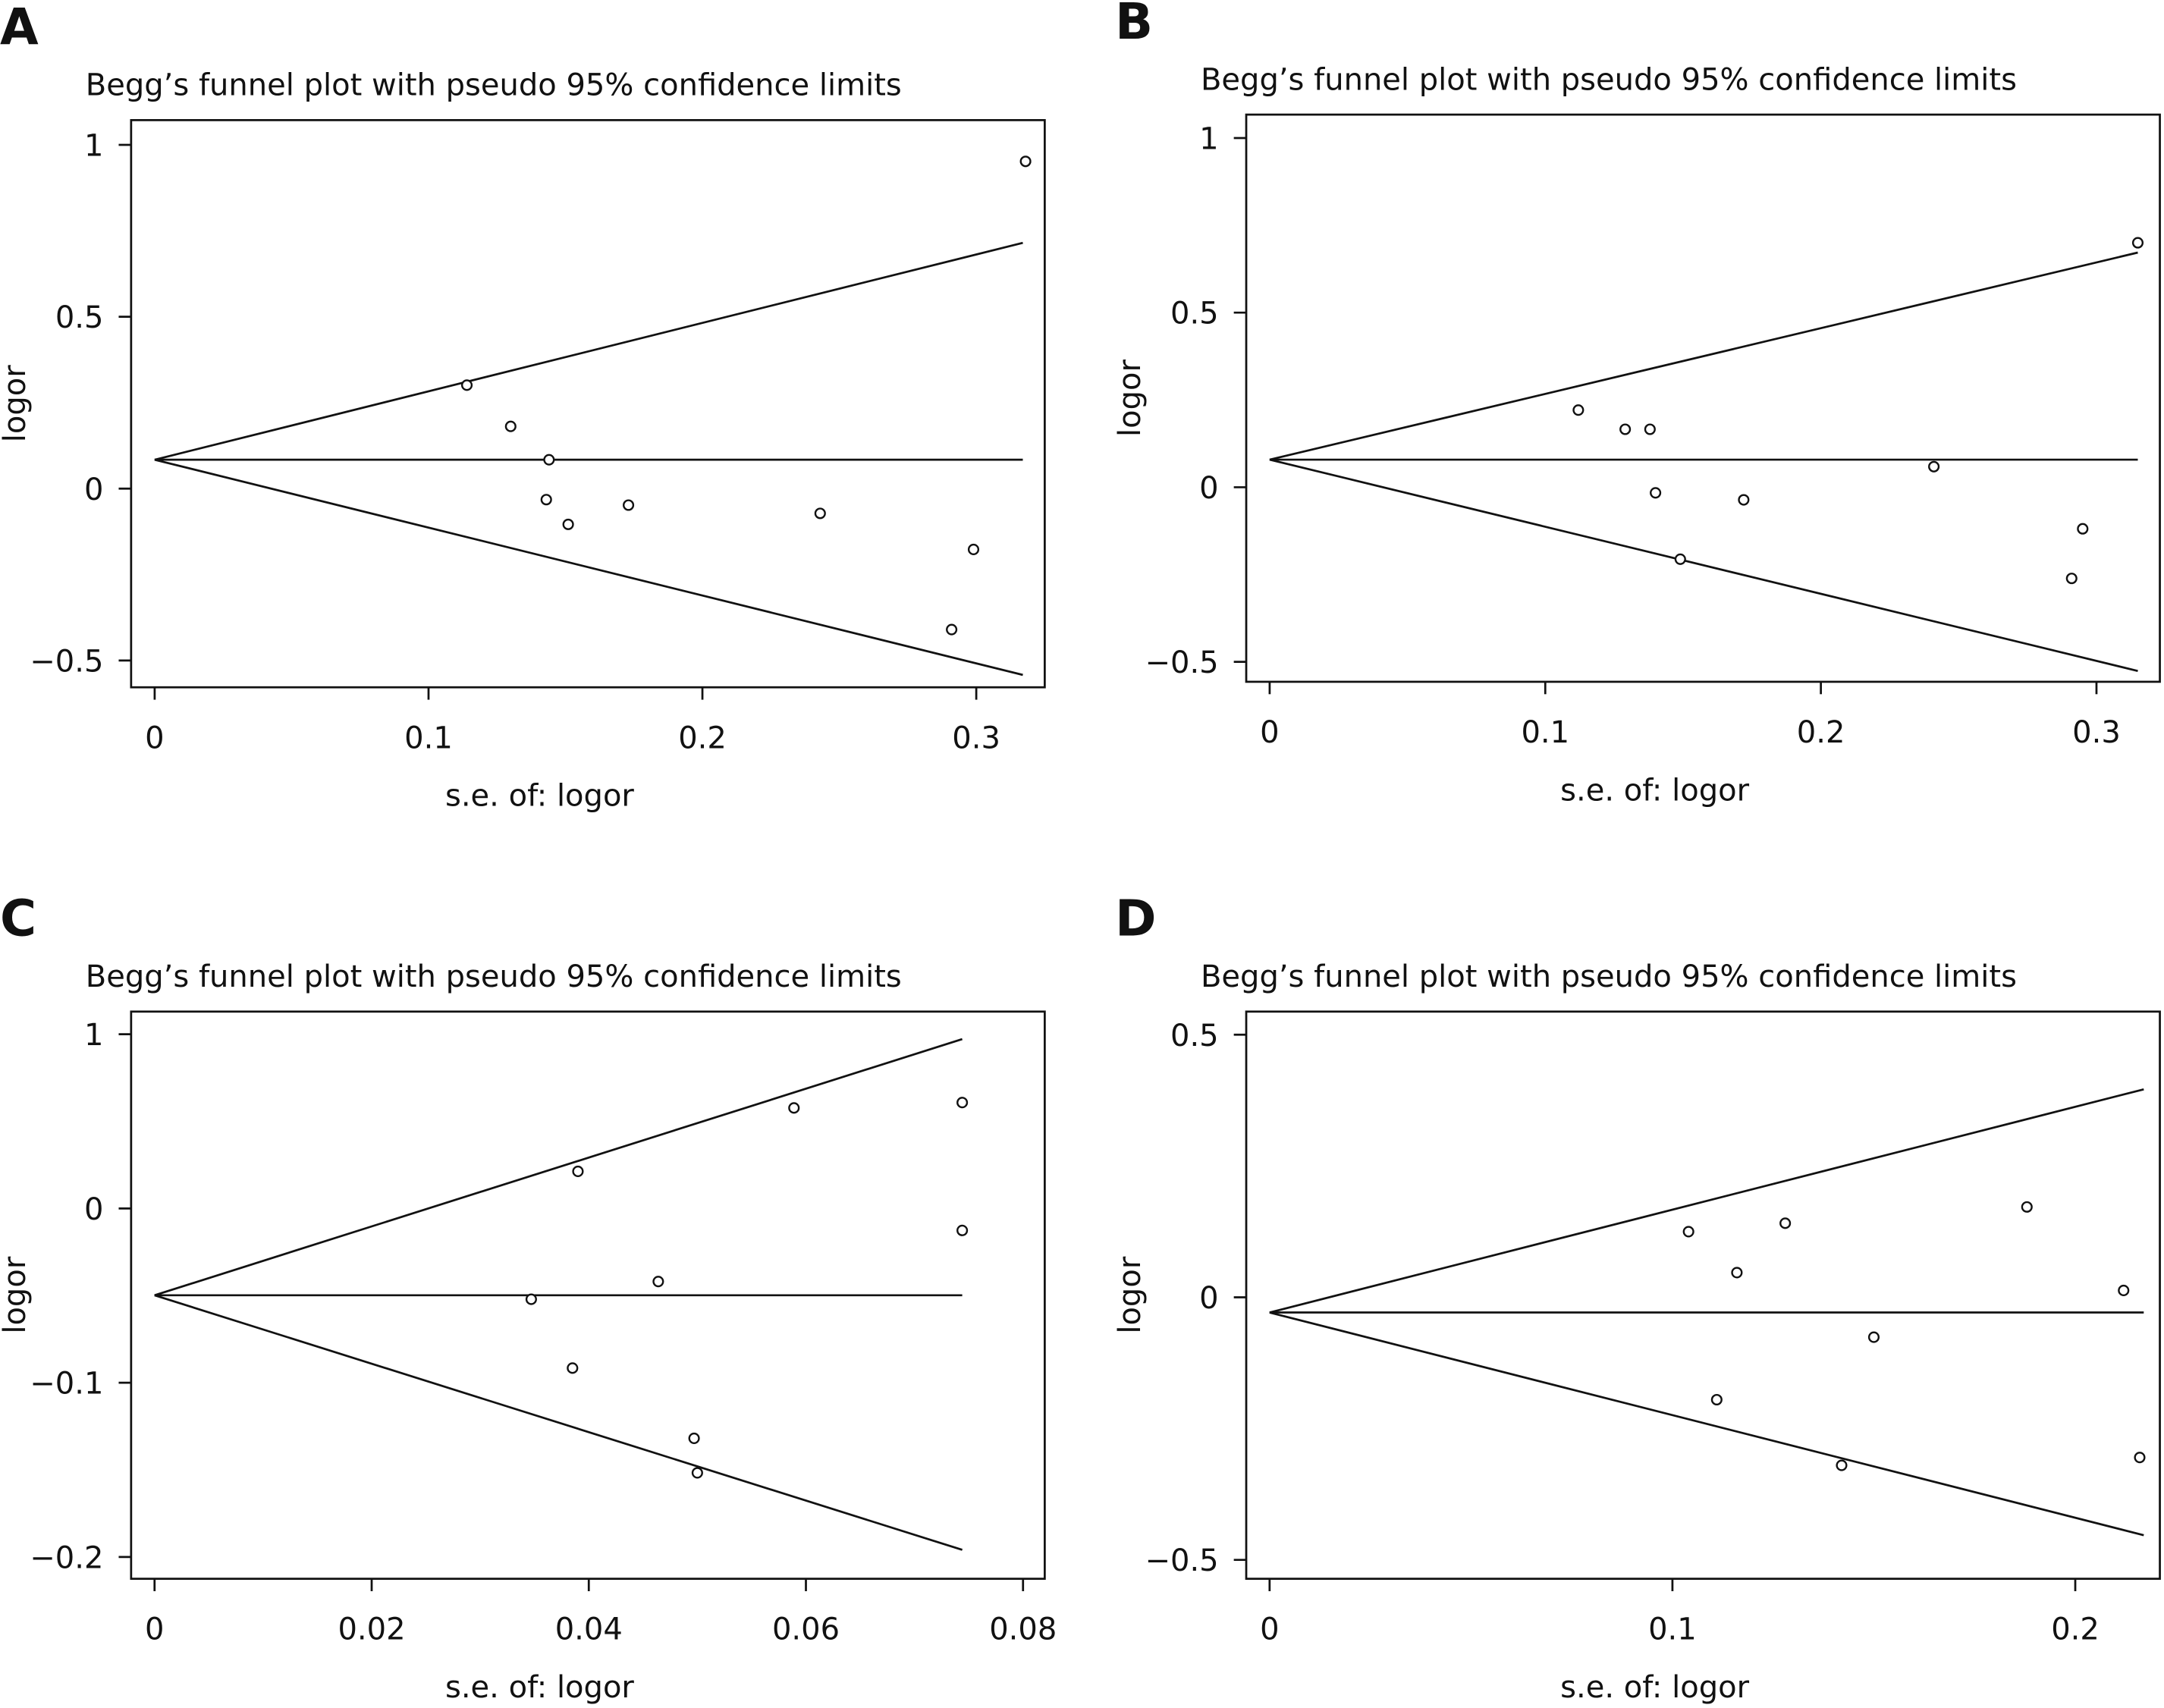 This screenshot has width=2164, height=1708. Describe the element at coordinates (371, 1629) in the screenshot. I see `x-tick-label: 0.02` at that location.